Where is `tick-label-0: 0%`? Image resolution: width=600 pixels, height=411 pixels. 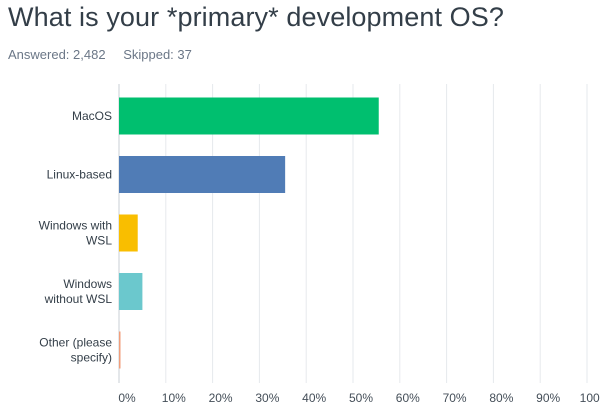 tick-label-0: 0% is located at coordinates (127, 398).